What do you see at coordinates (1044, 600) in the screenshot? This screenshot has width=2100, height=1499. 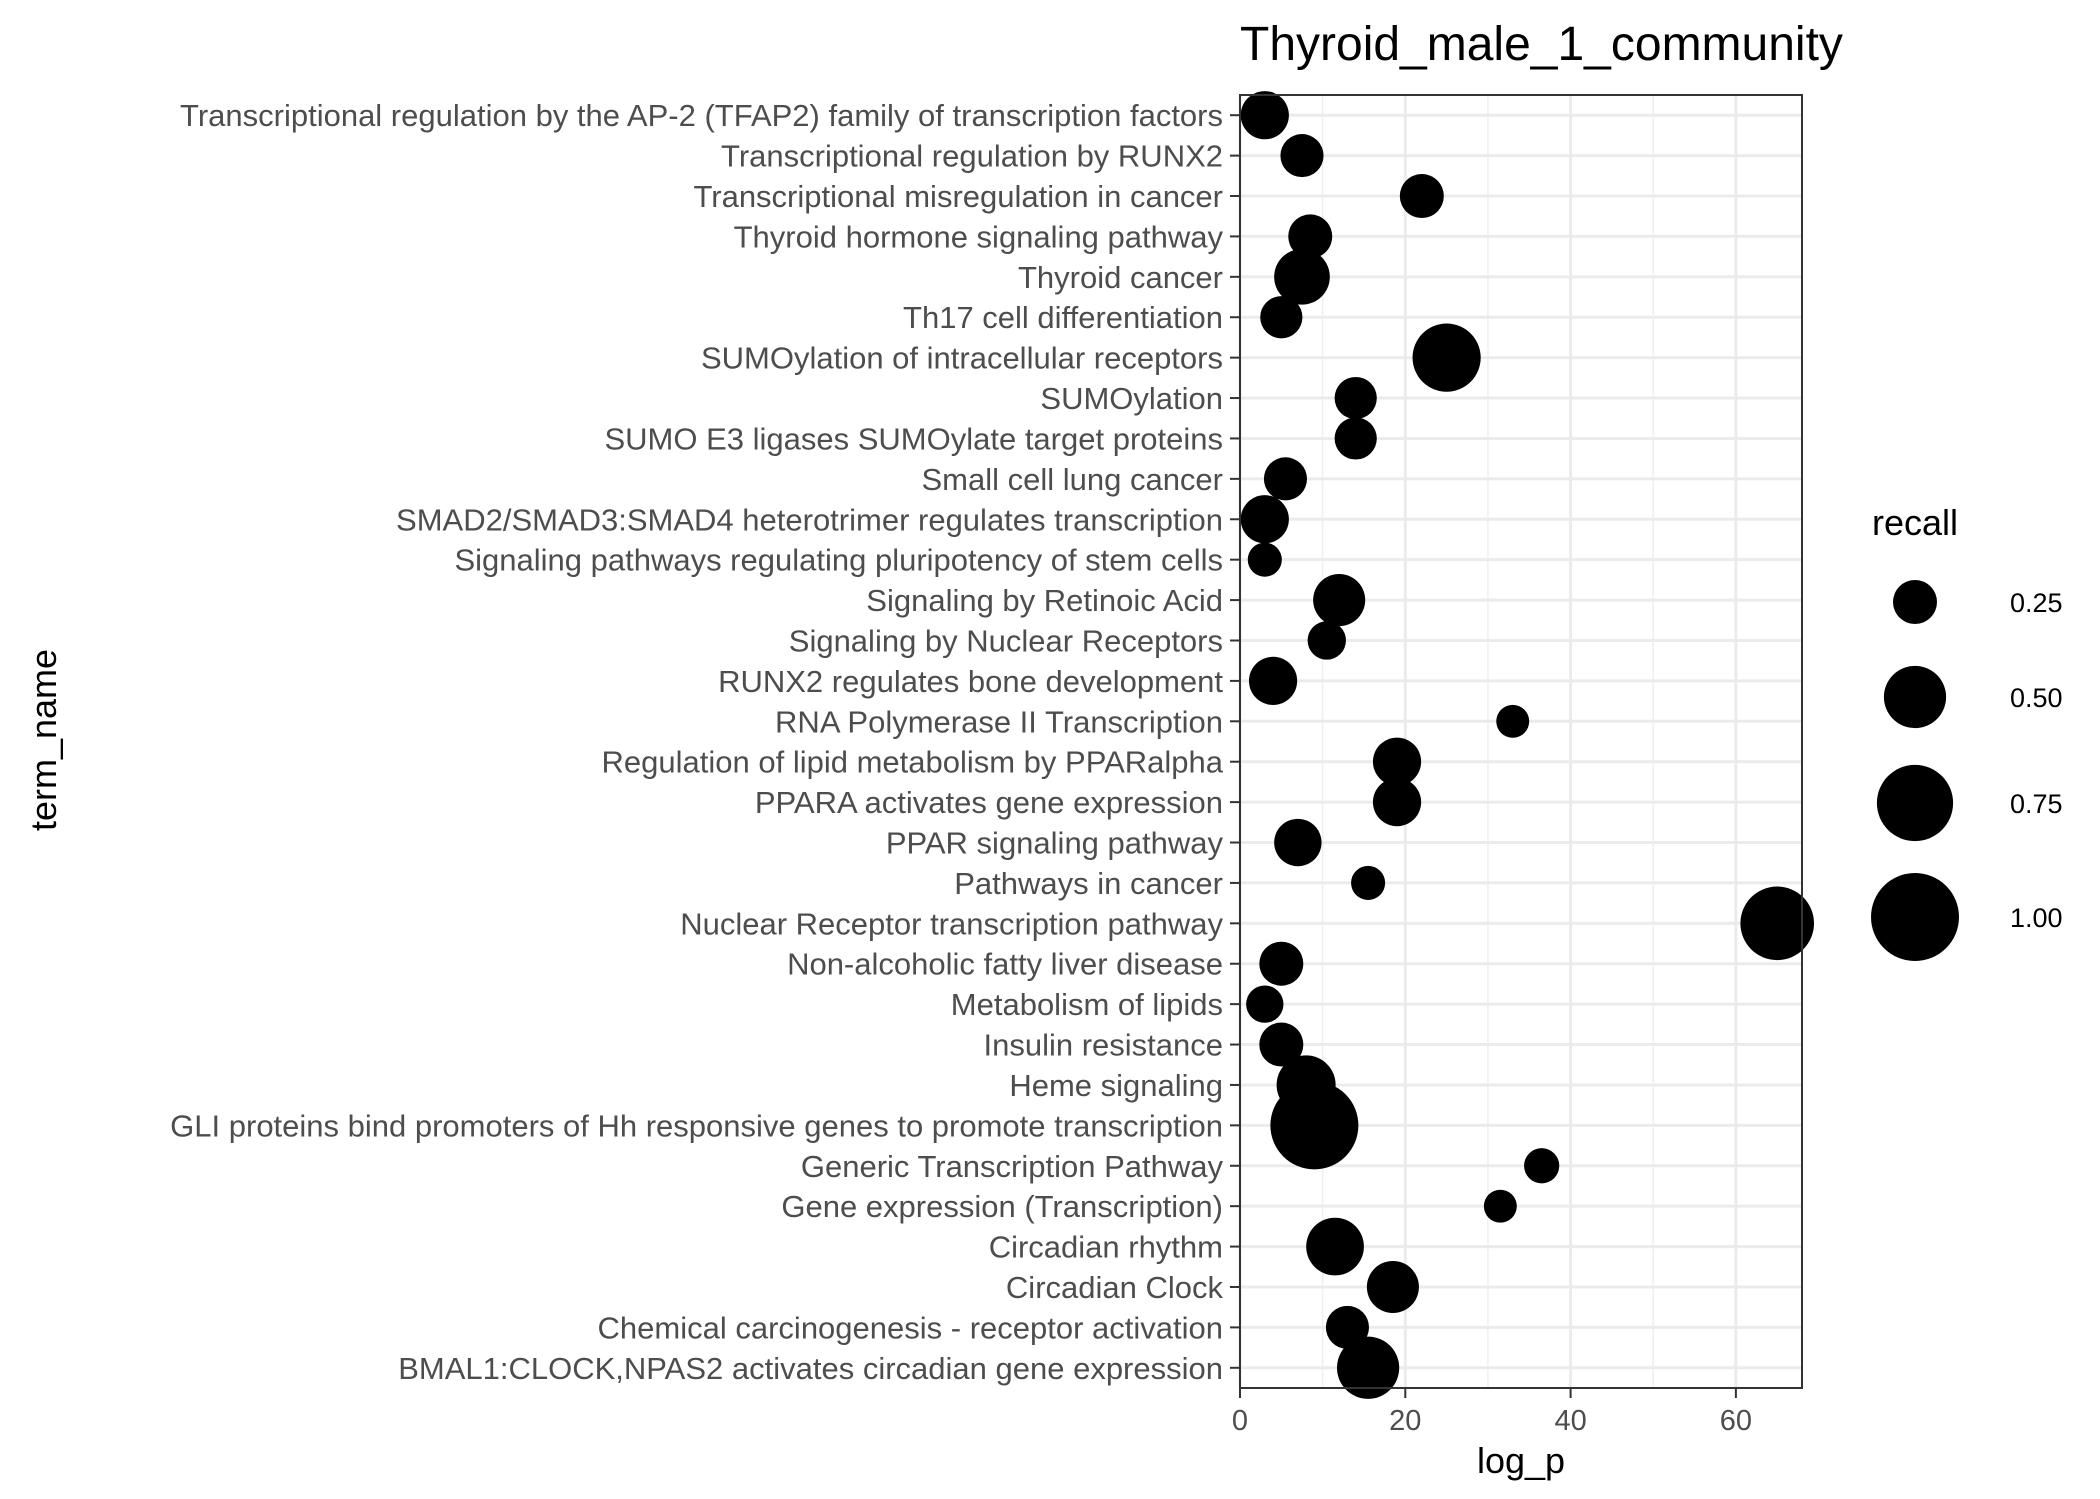 I see `y-tick-label: Signaling by Retinoic Acid` at bounding box center [1044, 600].